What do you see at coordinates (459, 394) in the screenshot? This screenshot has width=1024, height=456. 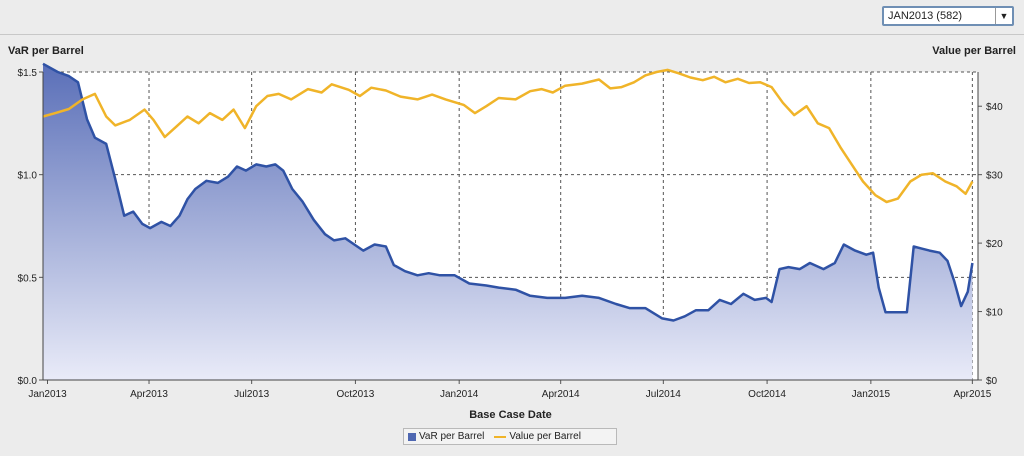 I see `x-tick-label: Jan2014` at bounding box center [459, 394].